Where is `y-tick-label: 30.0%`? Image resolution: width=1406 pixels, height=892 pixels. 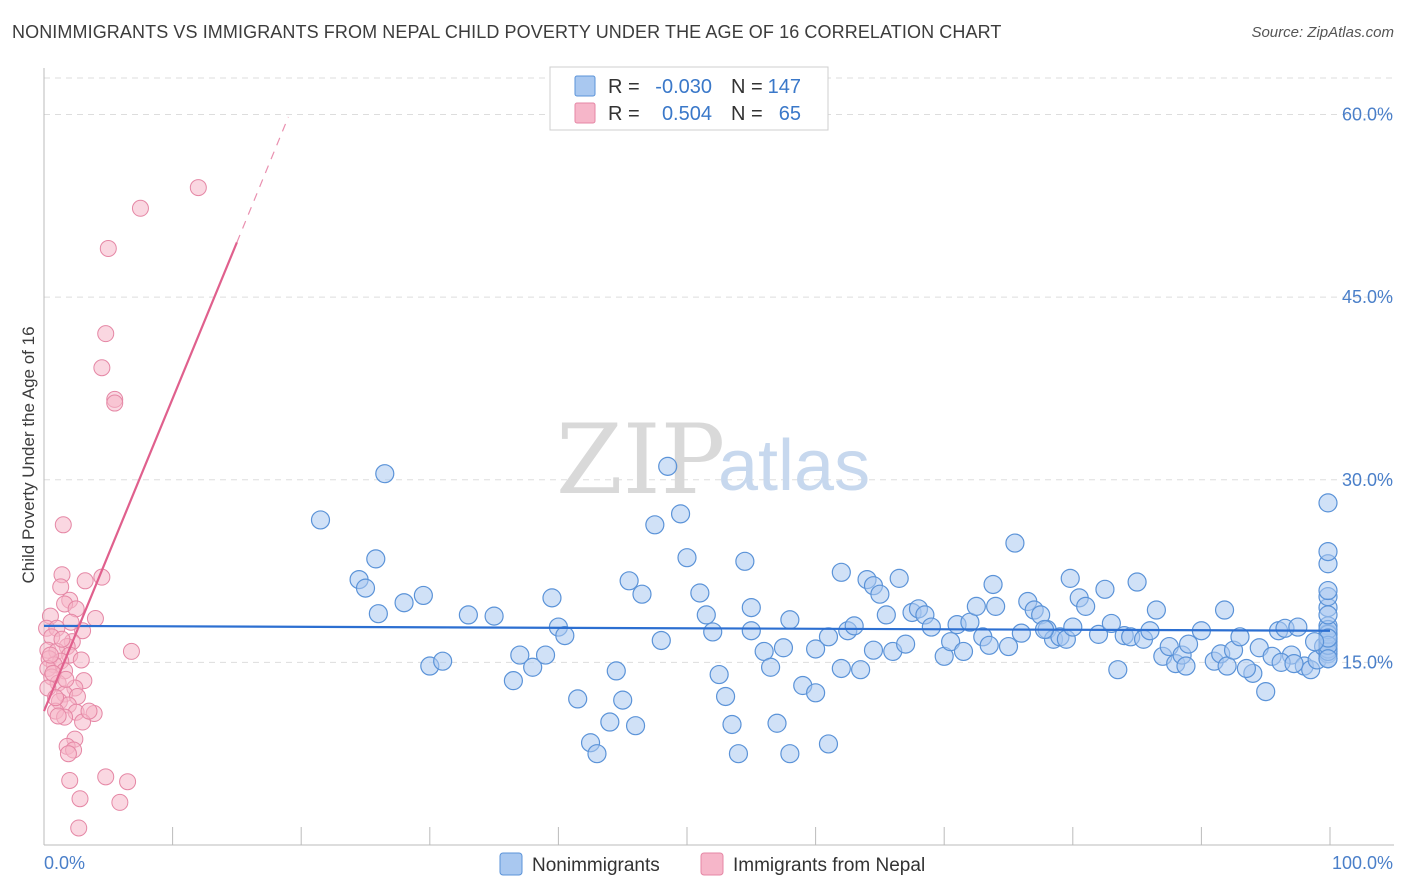 y-tick-label: 30.0% is located at coordinates (1367, 480).